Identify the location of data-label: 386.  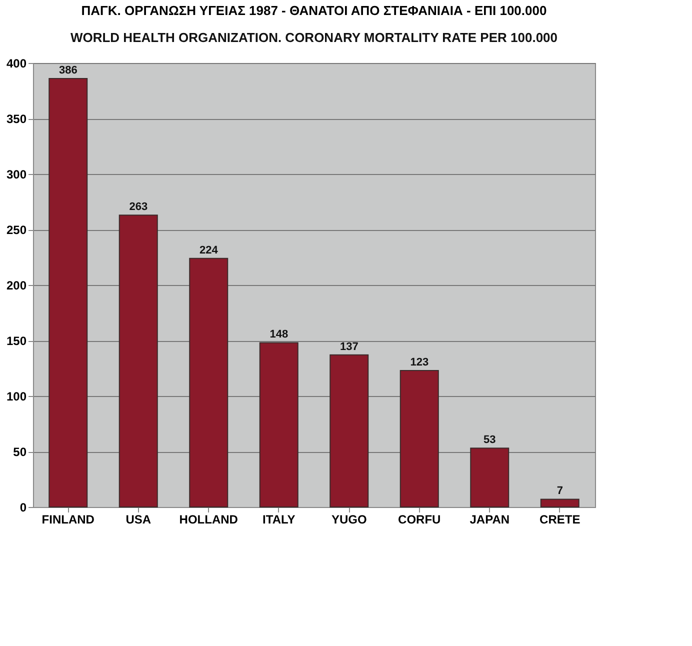
(68, 70).